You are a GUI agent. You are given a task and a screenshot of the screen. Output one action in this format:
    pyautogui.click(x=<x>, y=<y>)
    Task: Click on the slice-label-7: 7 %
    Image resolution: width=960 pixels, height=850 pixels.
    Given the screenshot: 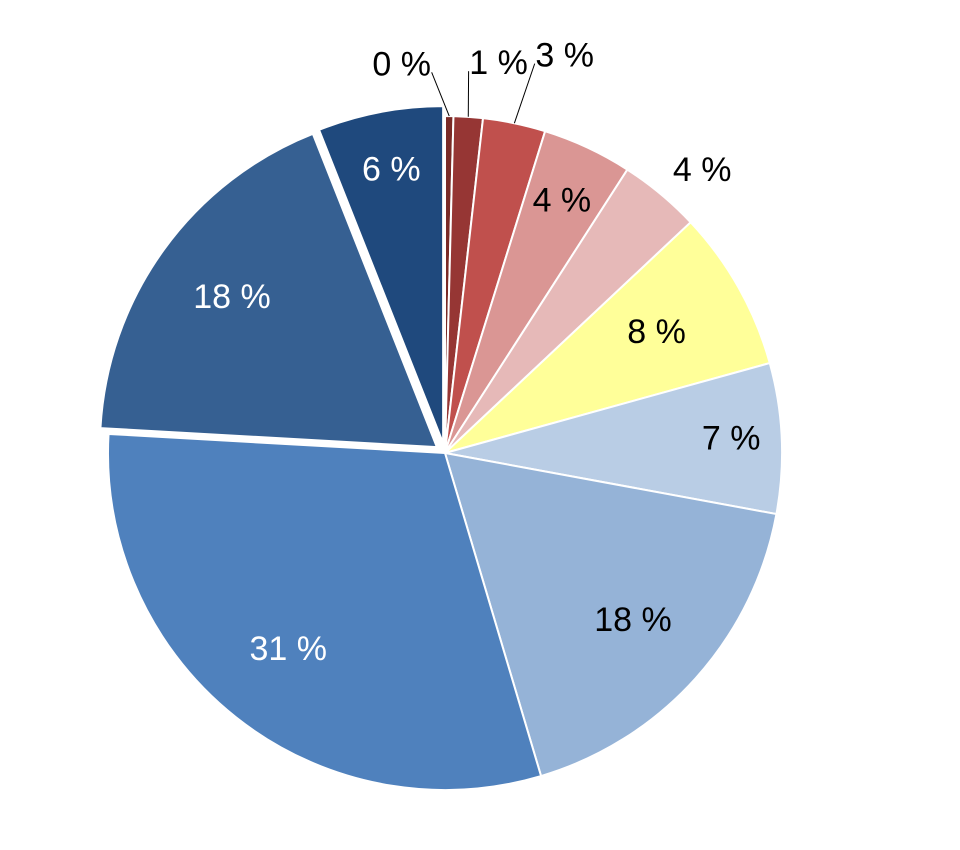 What is the action you would take?
    pyautogui.click(x=731, y=438)
    